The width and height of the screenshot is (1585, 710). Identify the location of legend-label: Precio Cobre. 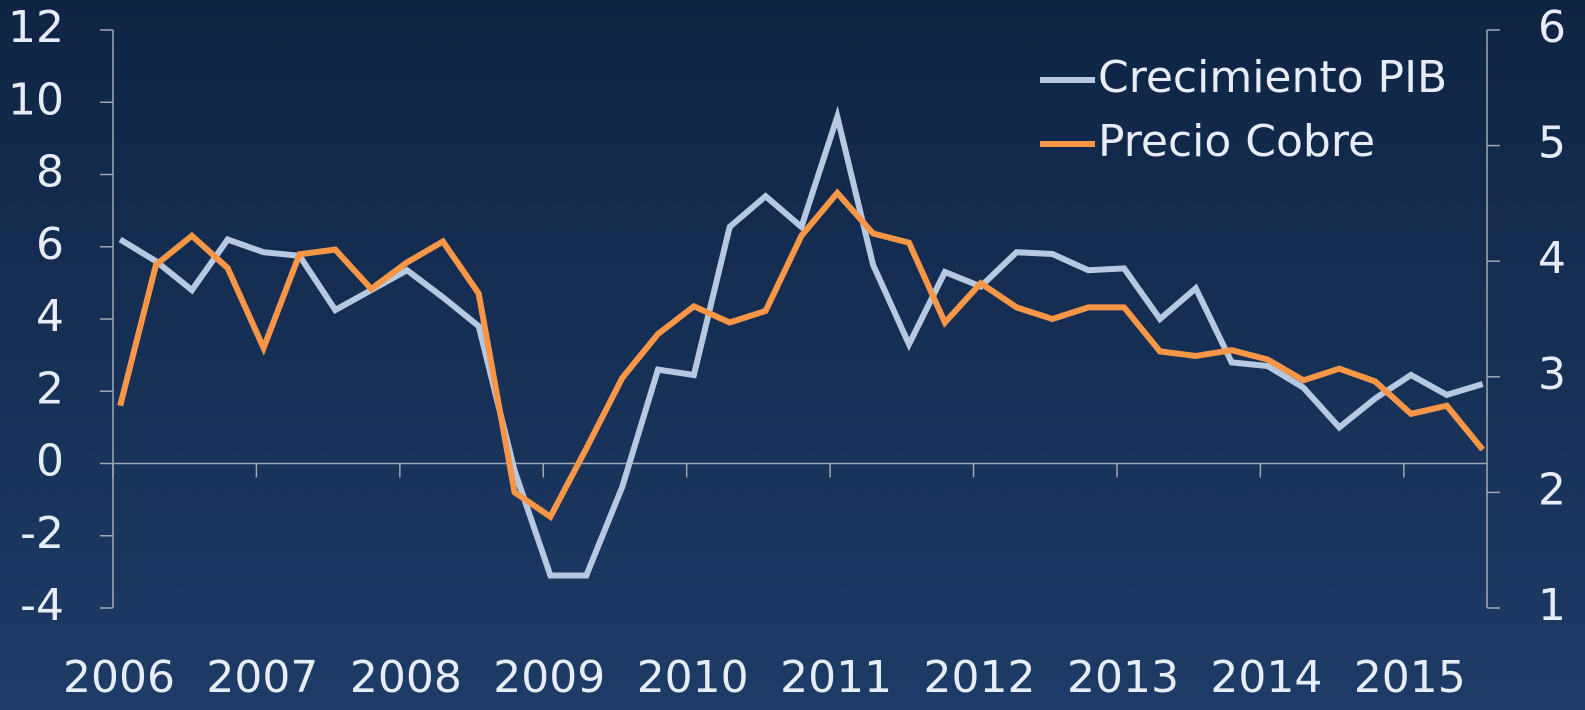
(1236, 141).